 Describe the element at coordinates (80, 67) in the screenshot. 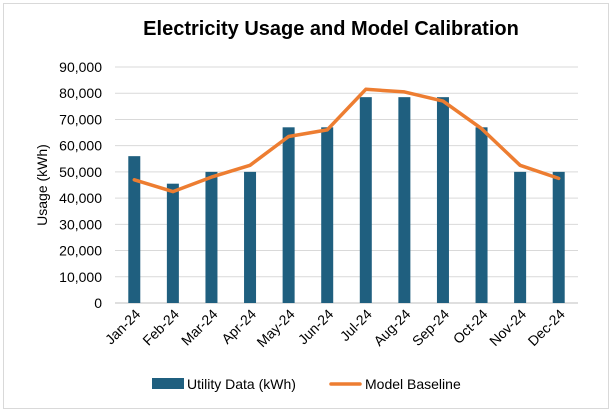

I see `y-tick-label: 90,000` at that location.